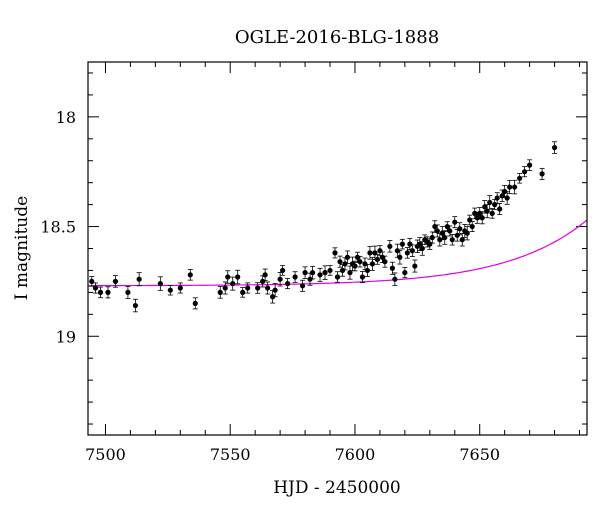 Image resolution: width=600 pixels, height=512 pixels. What do you see at coordinates (66, 336) in the screenshot?
I see `y-tick-label: 19` at bounding box center [66, 336].